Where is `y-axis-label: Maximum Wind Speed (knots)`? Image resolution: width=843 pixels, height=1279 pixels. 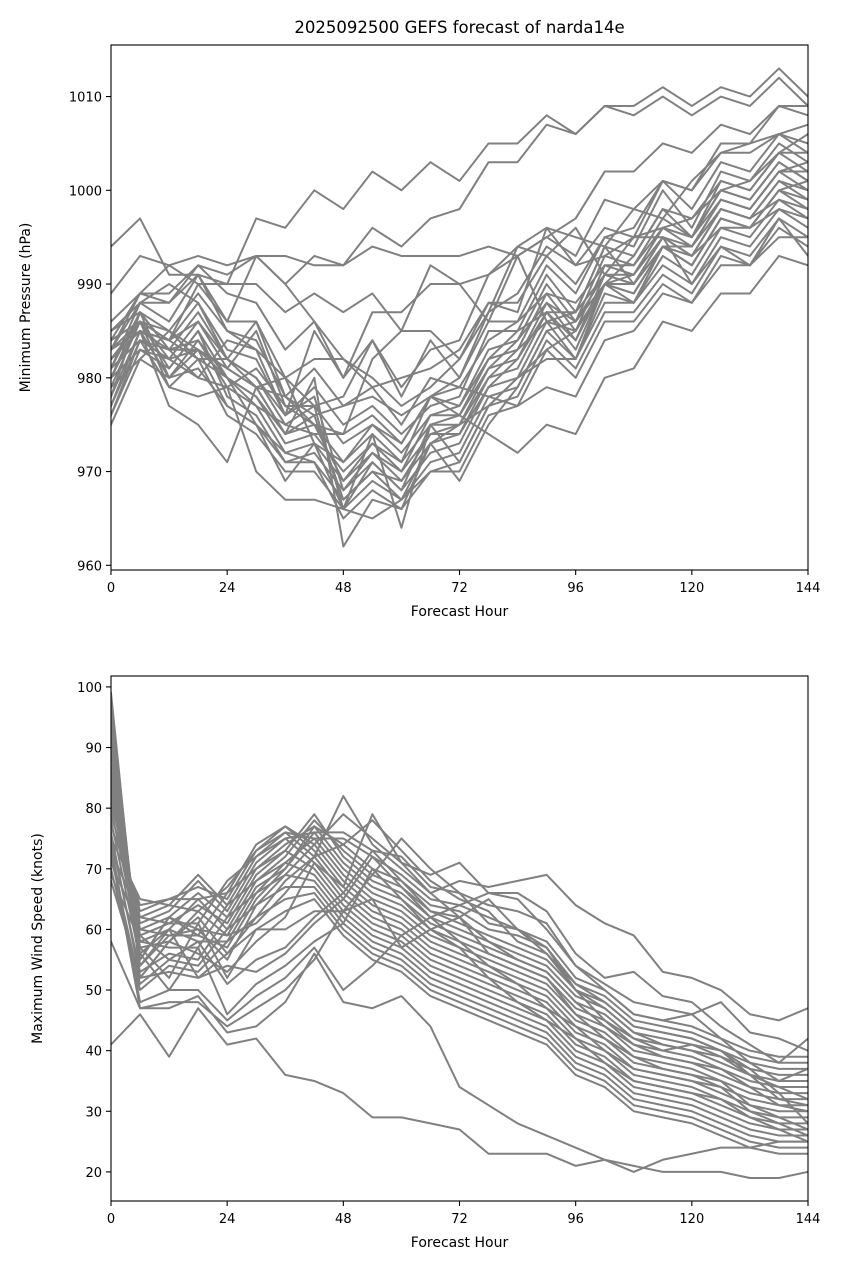
y-axis-label: Maximum Wind Speed (knots) is located at coordinates (38, 938).